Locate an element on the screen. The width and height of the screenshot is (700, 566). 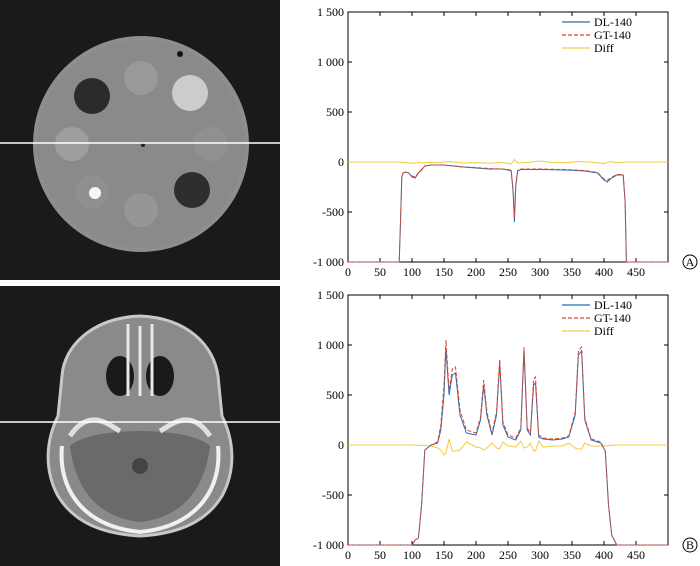
foramen is located at coordinates (140, 466).